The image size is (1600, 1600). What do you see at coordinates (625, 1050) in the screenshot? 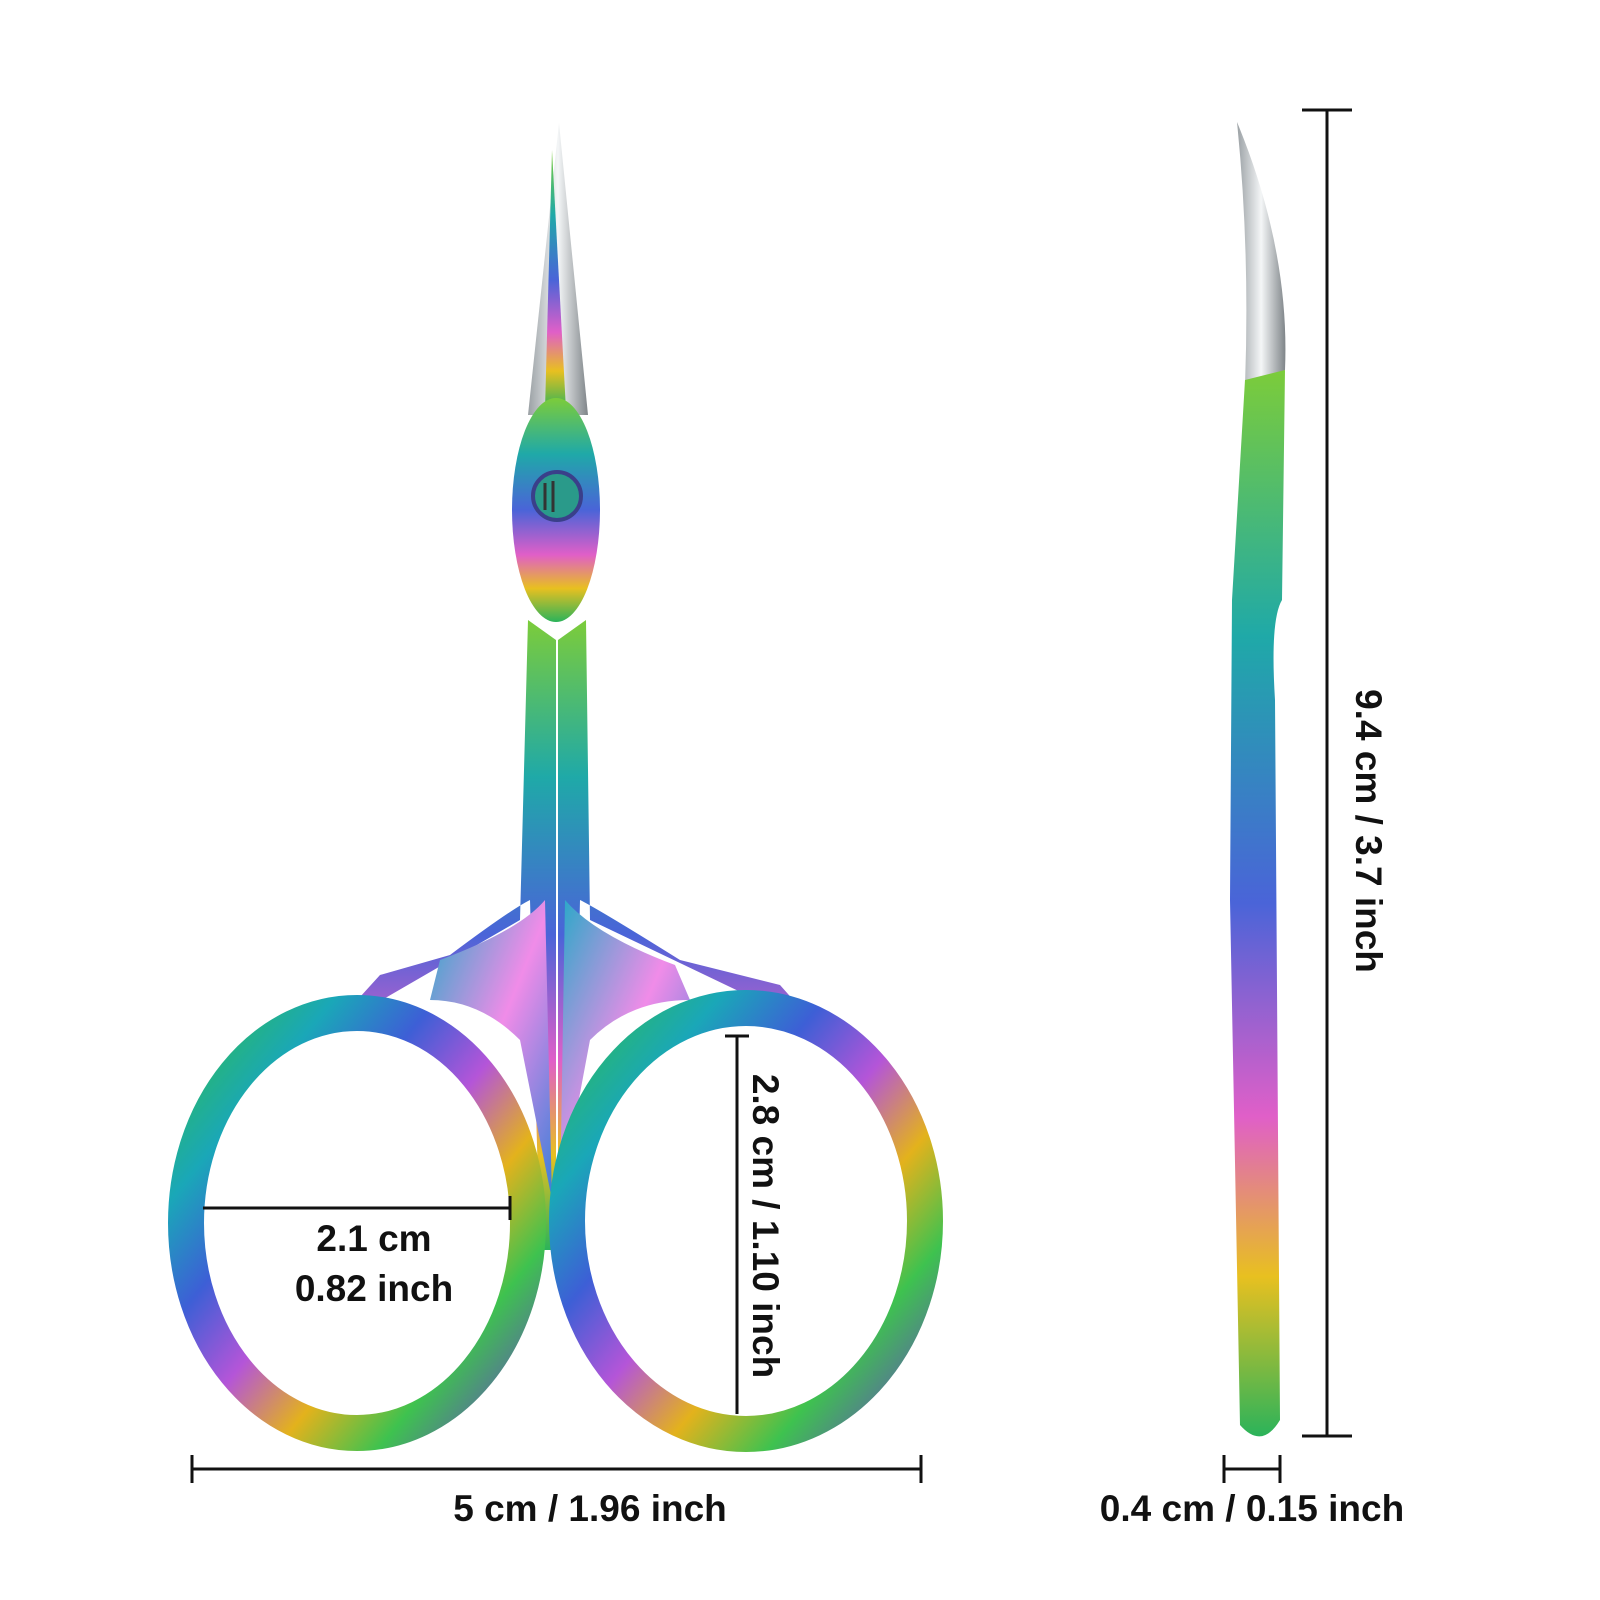
I see `right-bridge` at bounding box center [625, 1050].